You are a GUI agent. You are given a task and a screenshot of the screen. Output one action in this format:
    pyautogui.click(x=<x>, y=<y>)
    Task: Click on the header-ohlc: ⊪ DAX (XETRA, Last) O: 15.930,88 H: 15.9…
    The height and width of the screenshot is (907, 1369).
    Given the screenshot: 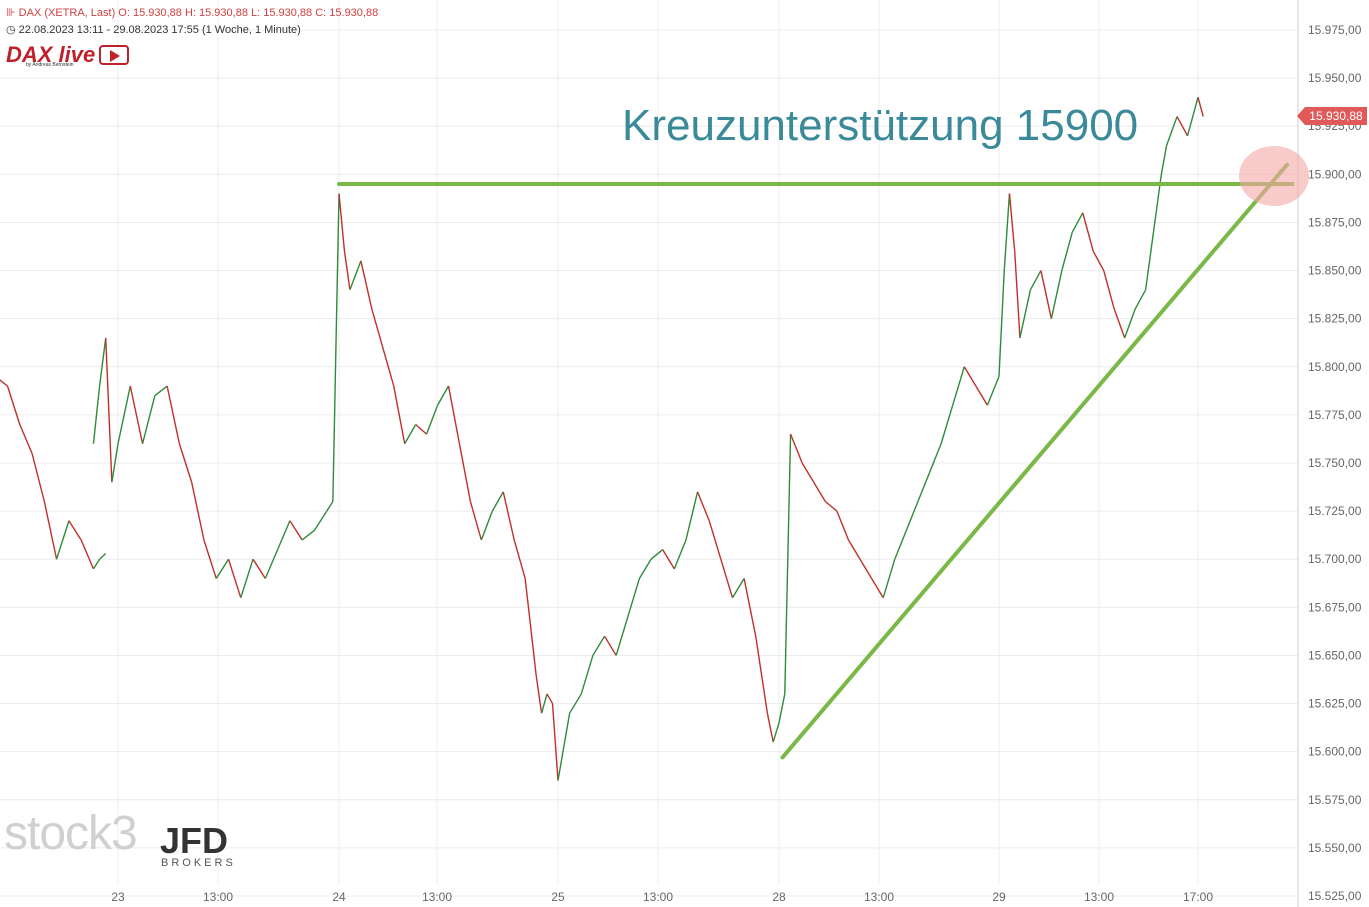 What is the action you would take?
    pyautogui.click(x=192, y=12)
    